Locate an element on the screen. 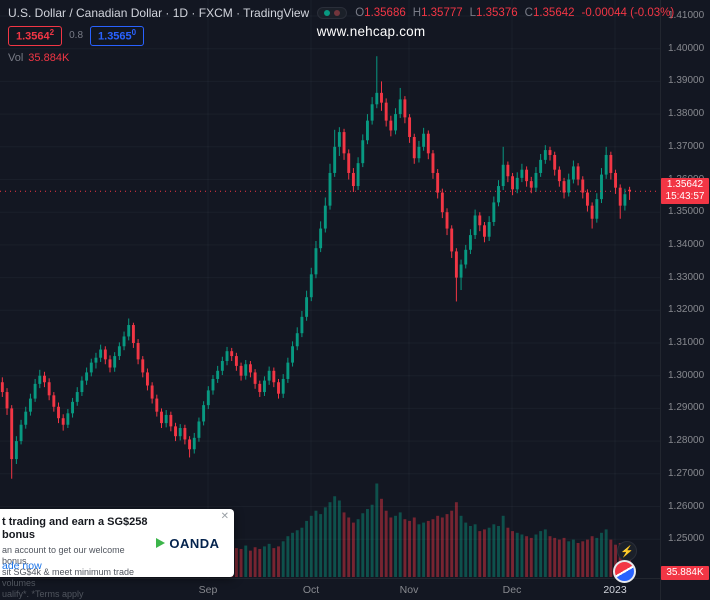 This screenshot has height=600, width=710. quick-actions-fab: ⚡ is located at coordinates (627, 551).